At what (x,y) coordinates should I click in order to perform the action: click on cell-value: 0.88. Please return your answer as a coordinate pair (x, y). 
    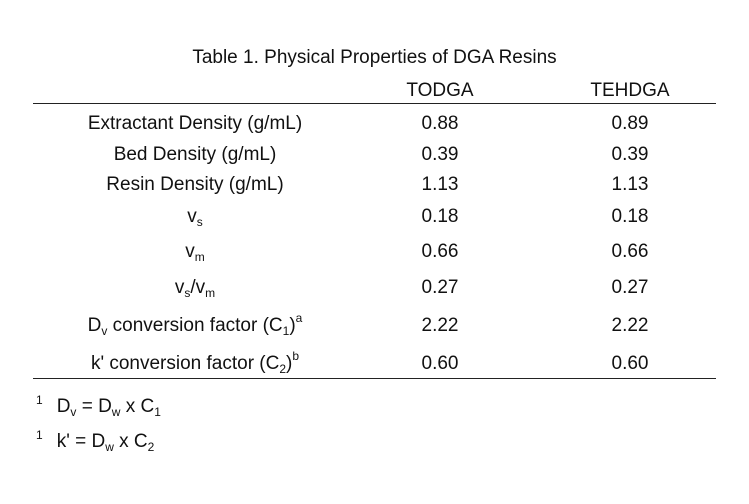
    Looking at the image, I should click on (440, 123).